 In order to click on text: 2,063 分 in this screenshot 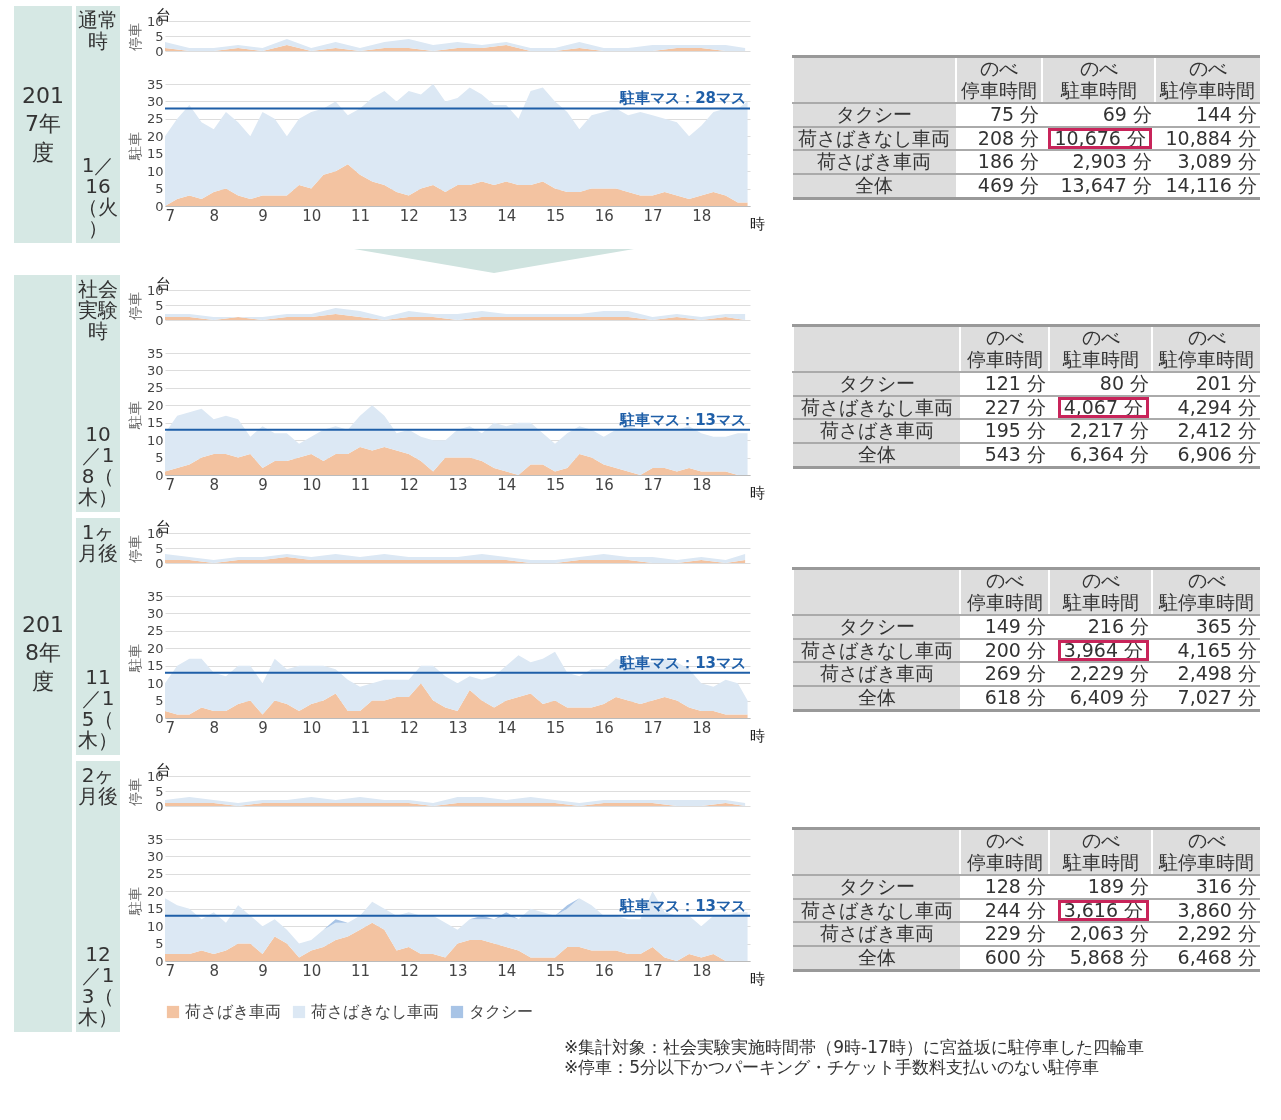, I will do `click(1109, 933)`.